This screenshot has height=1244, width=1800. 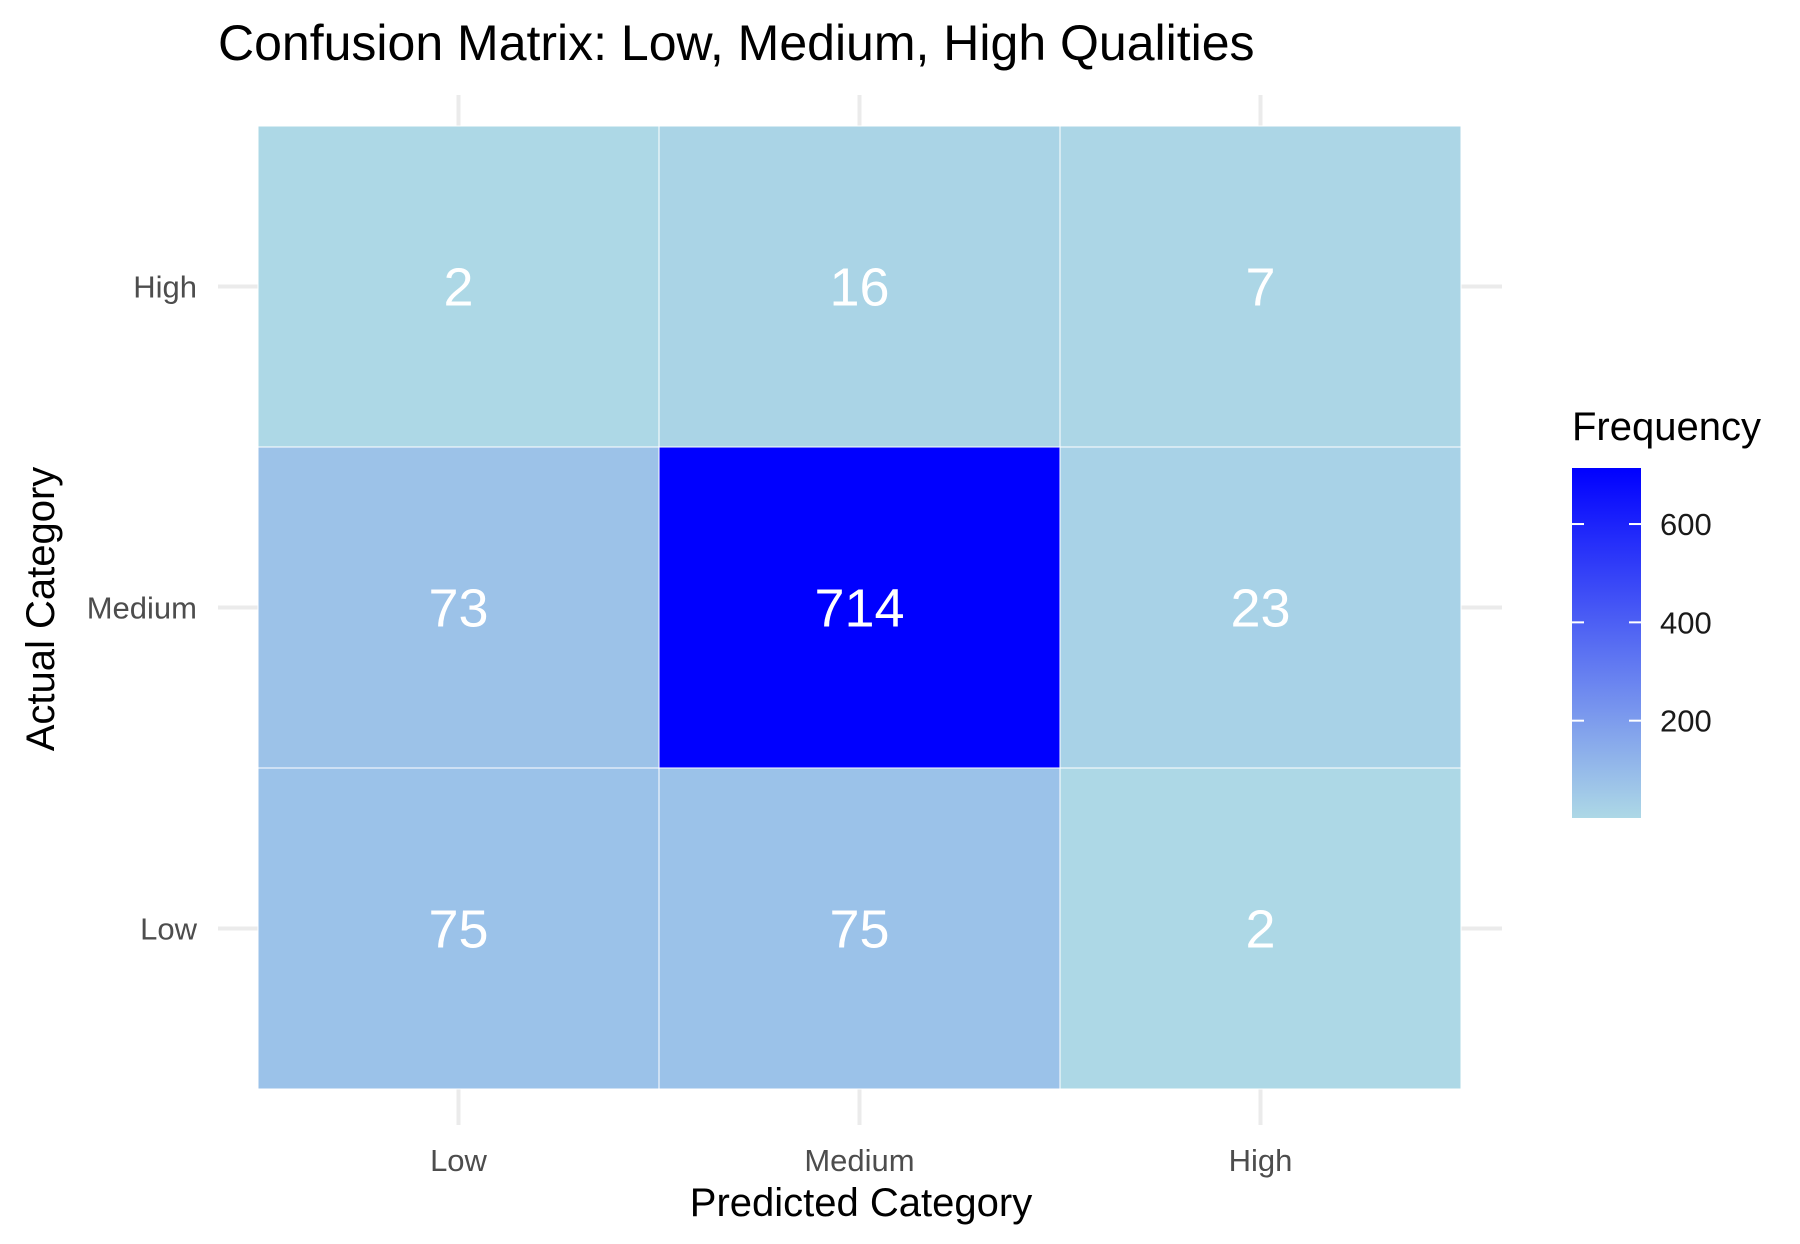 I want to click on y-axis-title: Actual Category, so click(x=41, y=609).